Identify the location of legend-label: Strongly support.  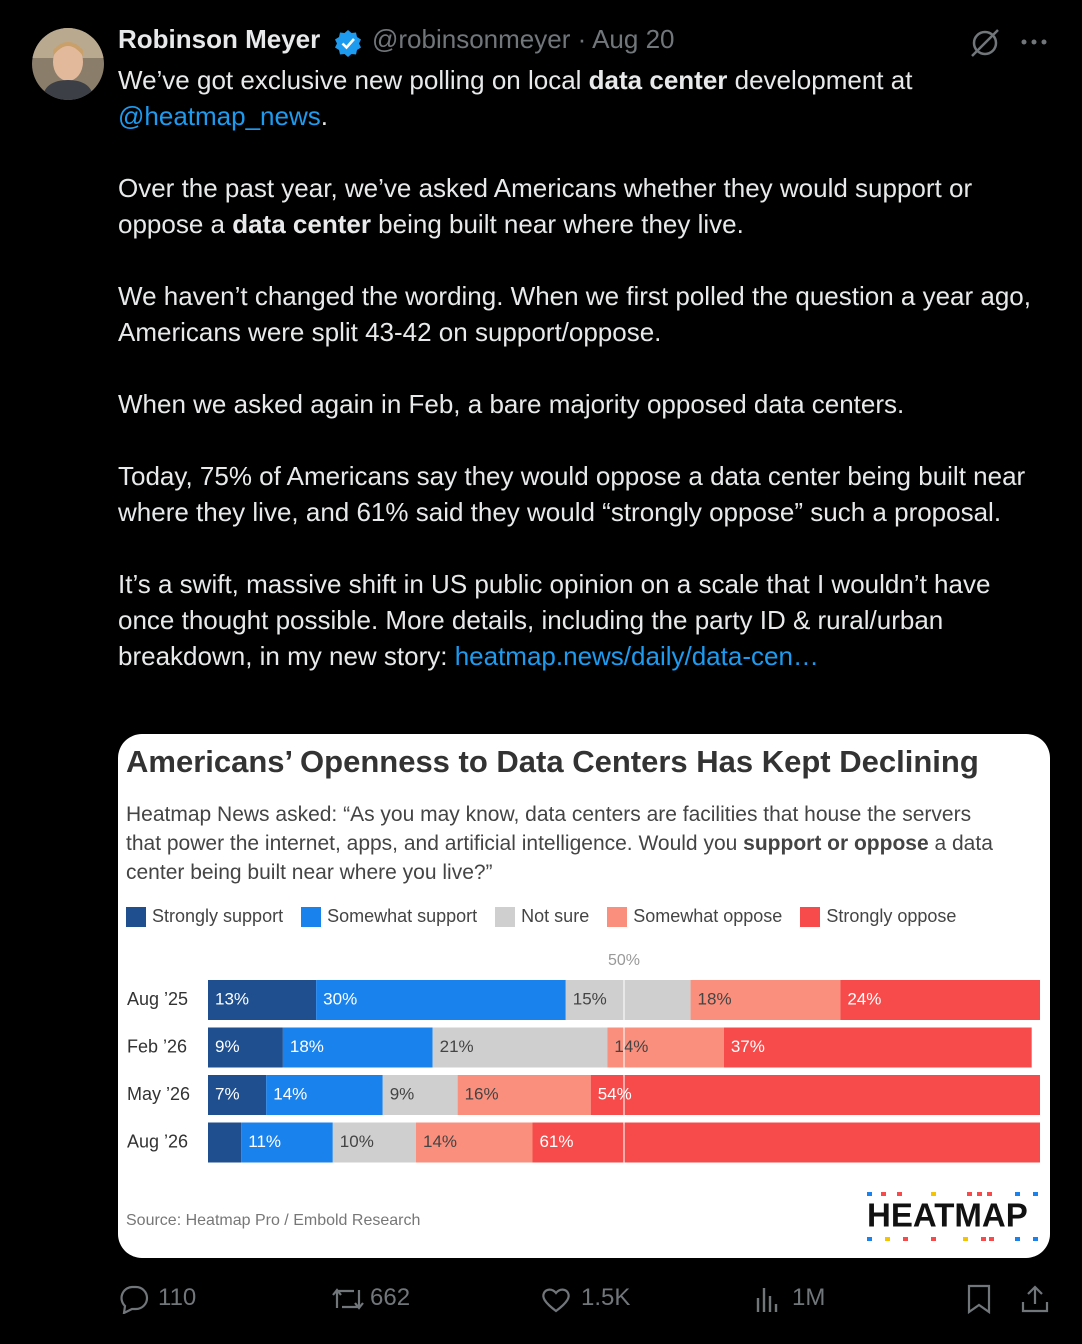
(218, 916).